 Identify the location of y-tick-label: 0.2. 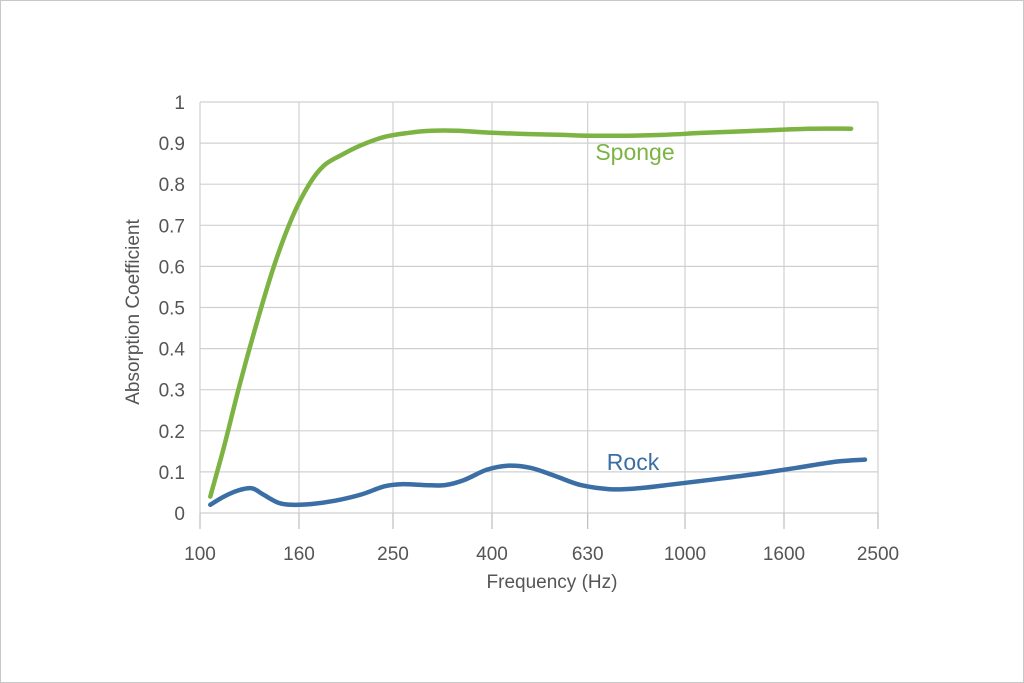
(172, 432).